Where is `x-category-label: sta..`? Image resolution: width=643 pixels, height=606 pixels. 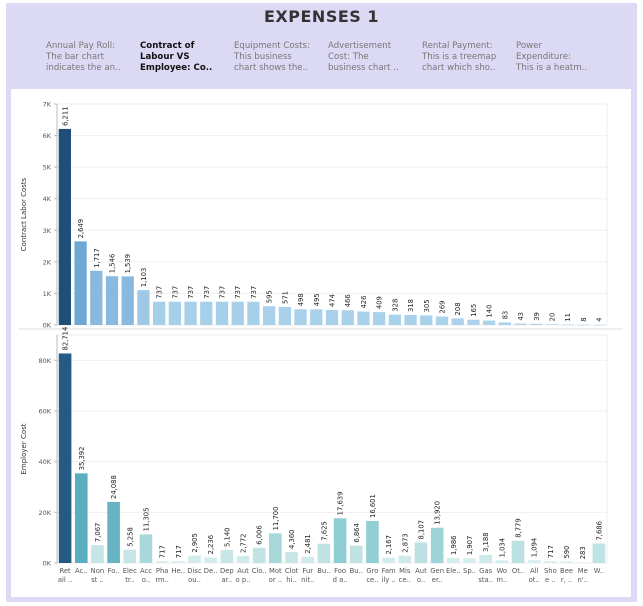 x-category-label: sta.. is located at coordinates (485, 580).